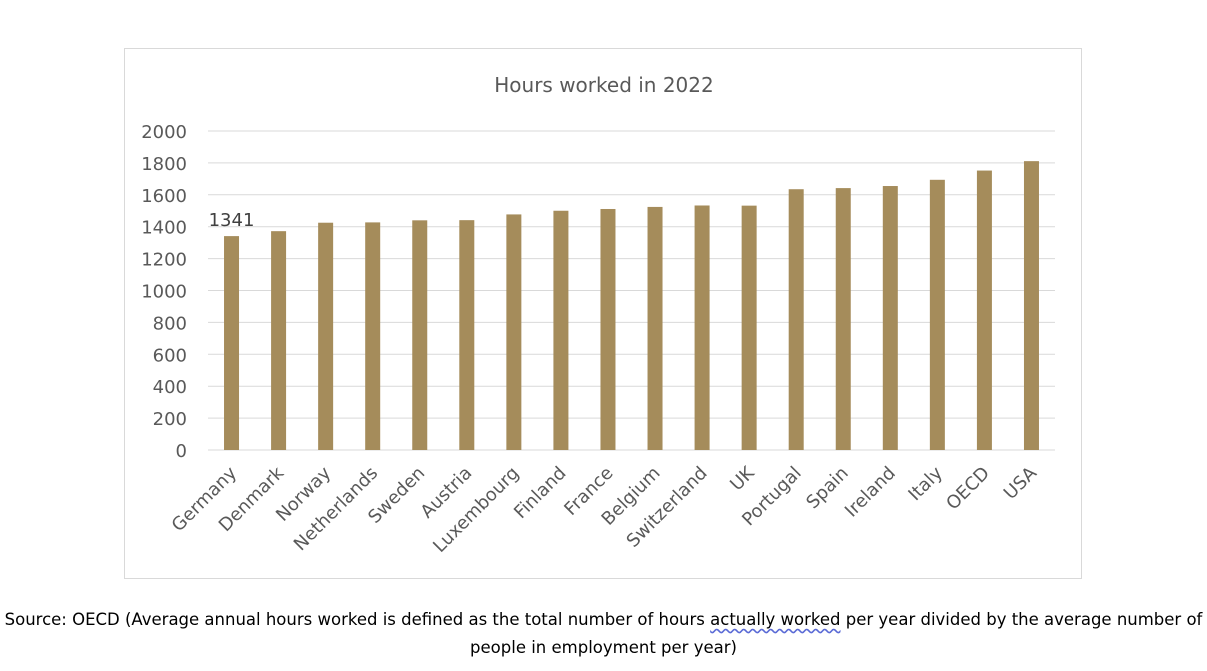 The height and width of the screenshot is (671, 1207). What do you see at coordinates (514, 332) in the screenshot?
I see `bar-luxembourg` at bounding box center [514, 332].